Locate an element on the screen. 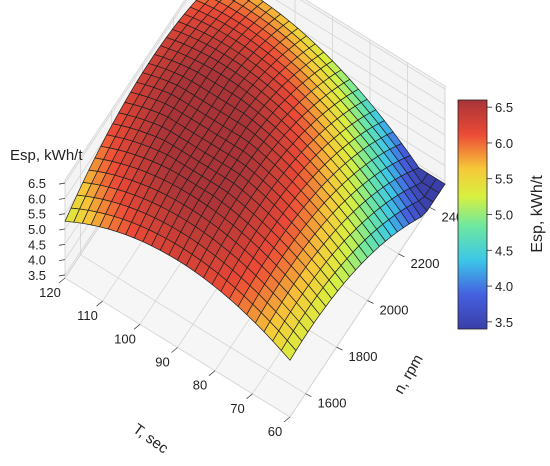 The width and height of the screenshot is (550, 466). x-tick-label: 110 is located at coordinates (87, 315).